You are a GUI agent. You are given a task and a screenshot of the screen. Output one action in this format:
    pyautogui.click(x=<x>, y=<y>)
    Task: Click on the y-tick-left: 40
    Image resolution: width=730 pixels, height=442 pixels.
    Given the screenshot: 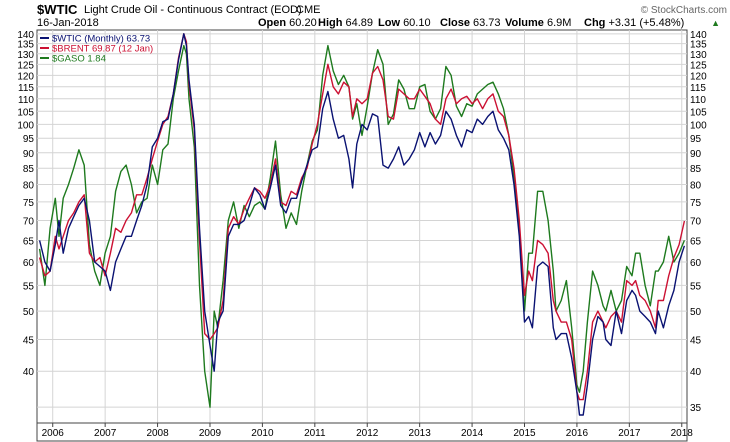 What is the action you would take?
    pyautogui.click(x=29, y=372)
    